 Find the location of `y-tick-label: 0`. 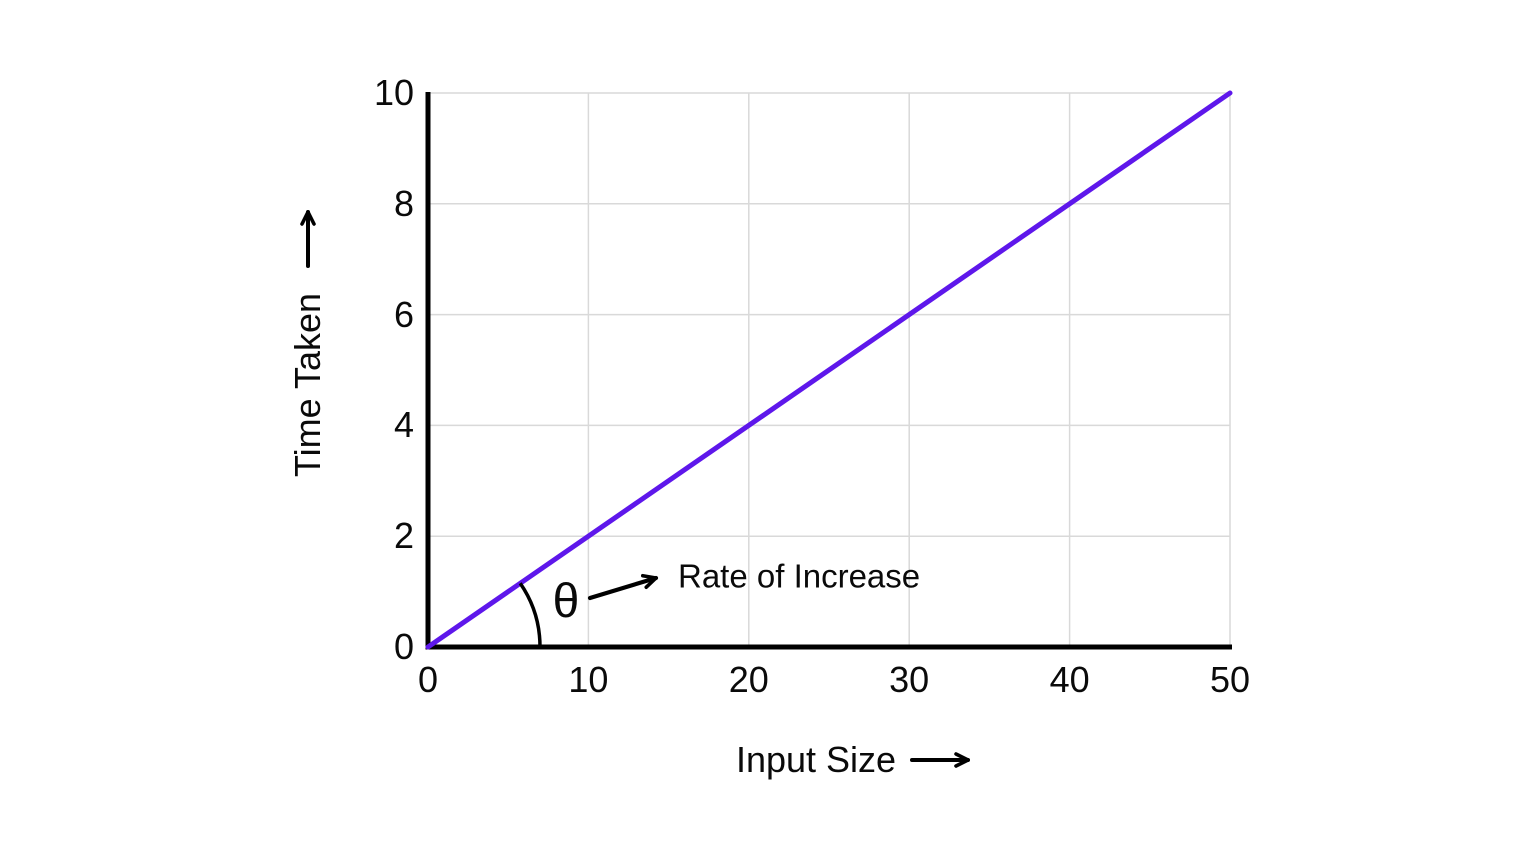

y-tick-label: 0 is located at coordinates (403, 646).